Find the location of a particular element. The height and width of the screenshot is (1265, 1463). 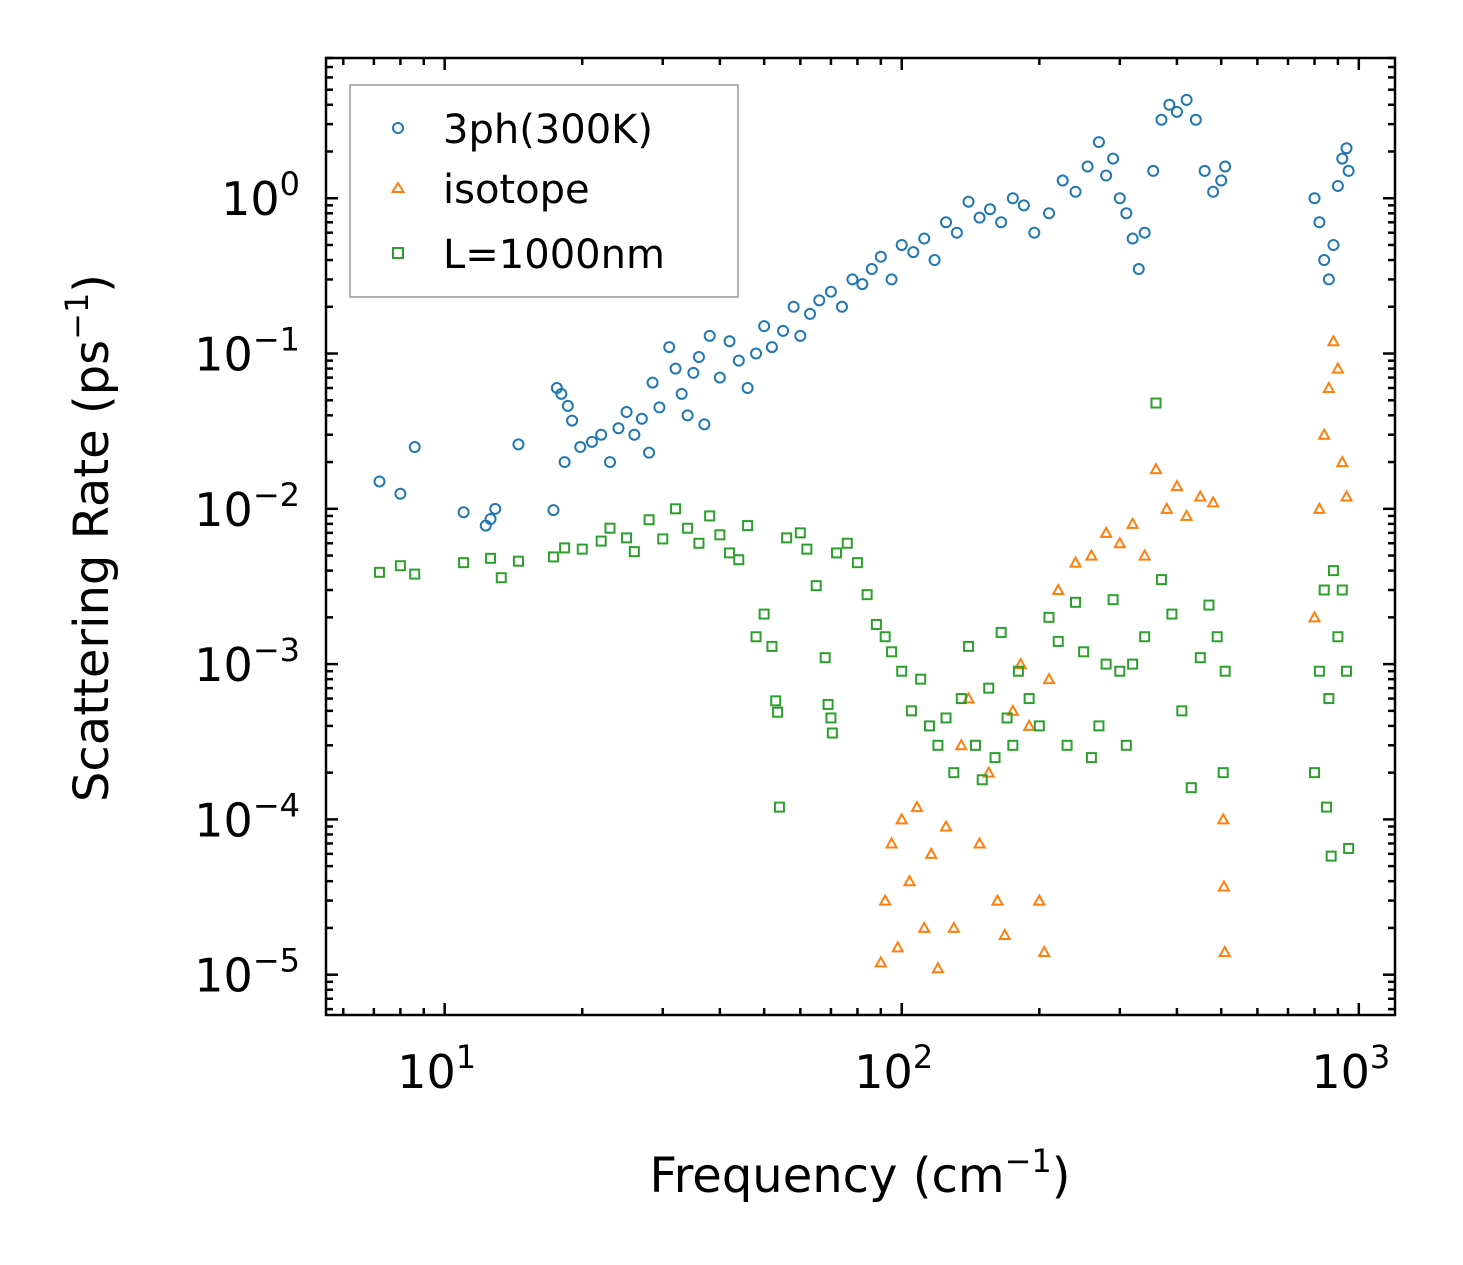

x-tick-label-exp: 1 is located at coordinates (466, 1057).